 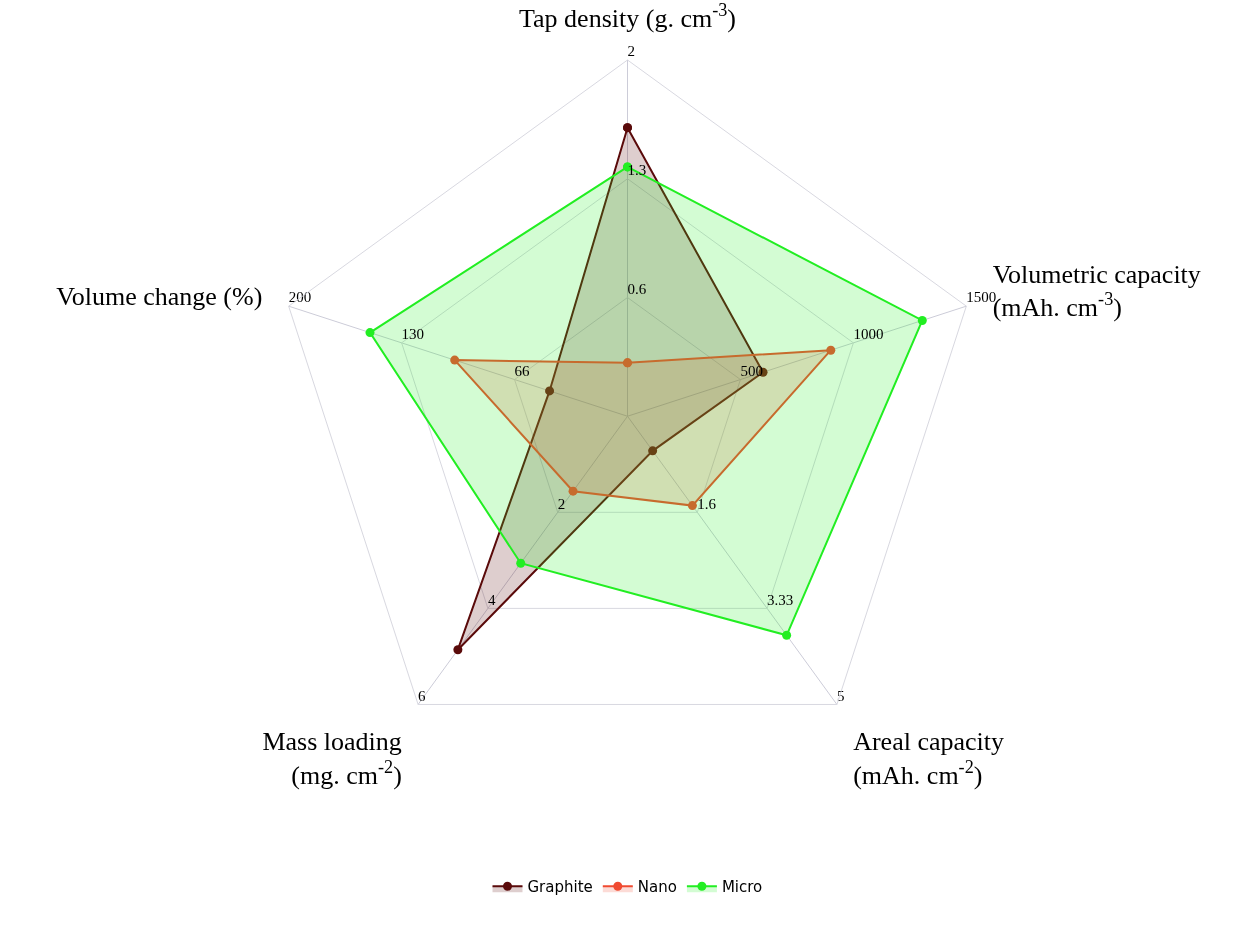 I want to click on text: 3.33, so click(x=780, y=599).